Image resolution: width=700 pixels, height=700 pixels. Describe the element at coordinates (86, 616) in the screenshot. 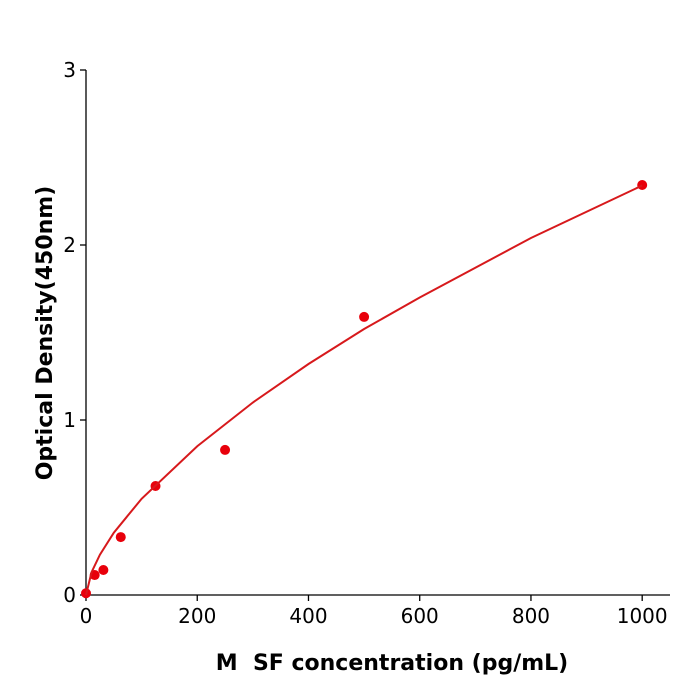

I see `x-tick-label: 0` at that location.